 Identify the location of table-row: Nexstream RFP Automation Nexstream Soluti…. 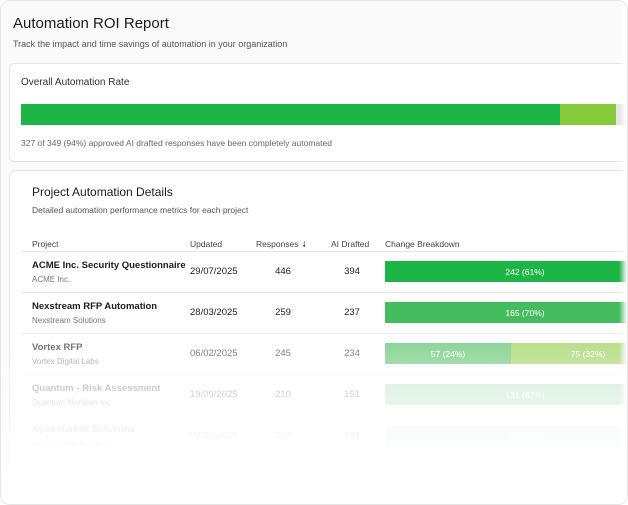
(324, 313).